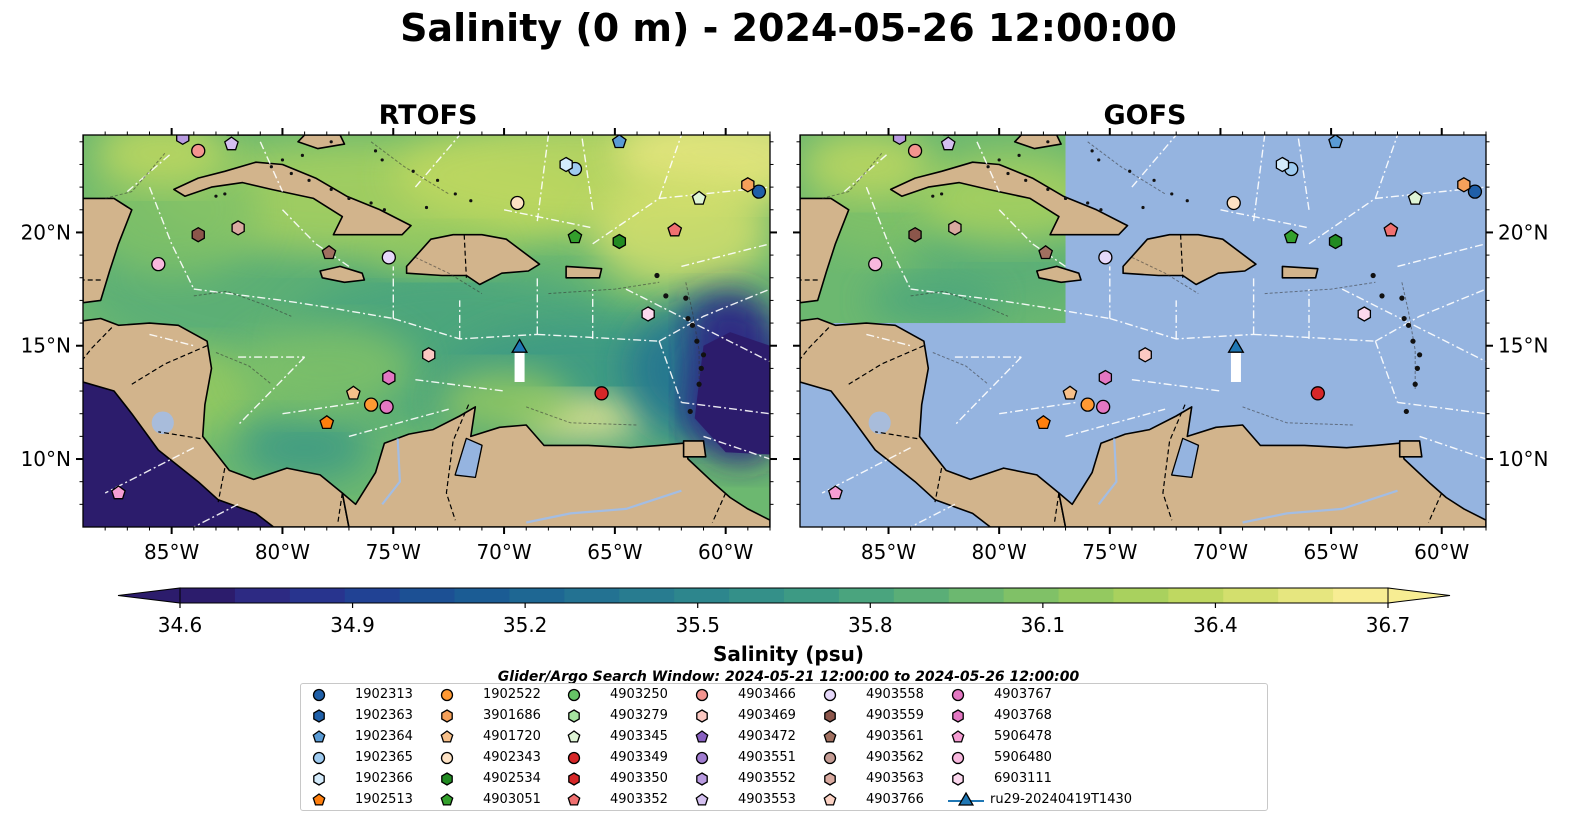 The width and height of the screenshot is (1577, 829). What do you see at coordinates (584, 272) in the screenshot?
I see `rtofs-land-puertoRico` at bounding box center [584, 272].